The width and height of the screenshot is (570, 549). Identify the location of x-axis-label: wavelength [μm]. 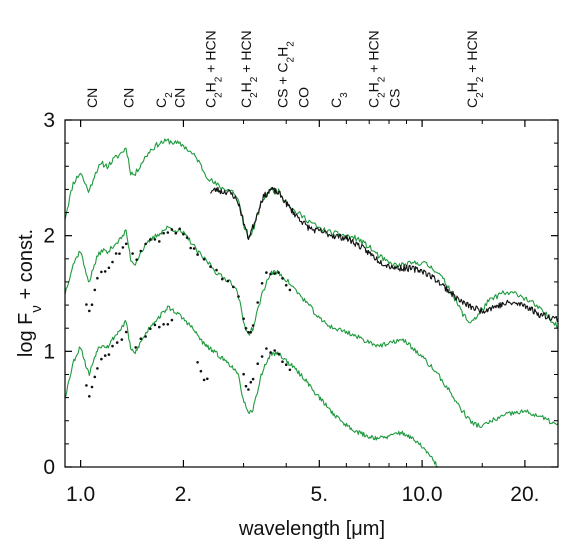
(311, 529).